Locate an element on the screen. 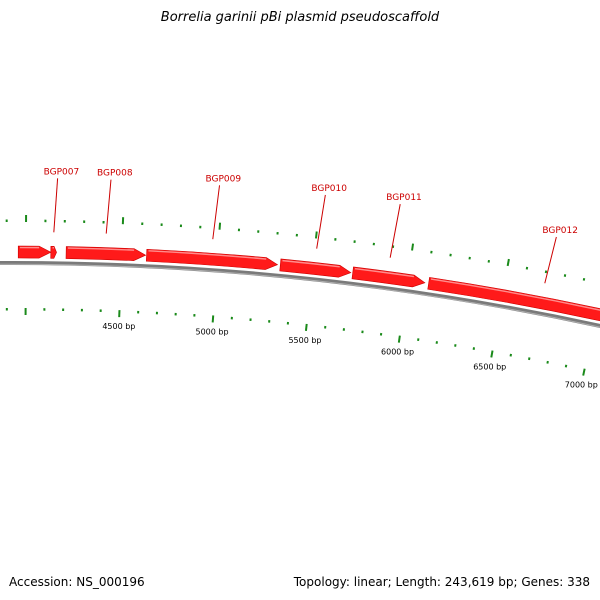 Image resolution: width=600 pixels, height=600 pixels. outer-minor-tick is located at coordinates (584, 279).